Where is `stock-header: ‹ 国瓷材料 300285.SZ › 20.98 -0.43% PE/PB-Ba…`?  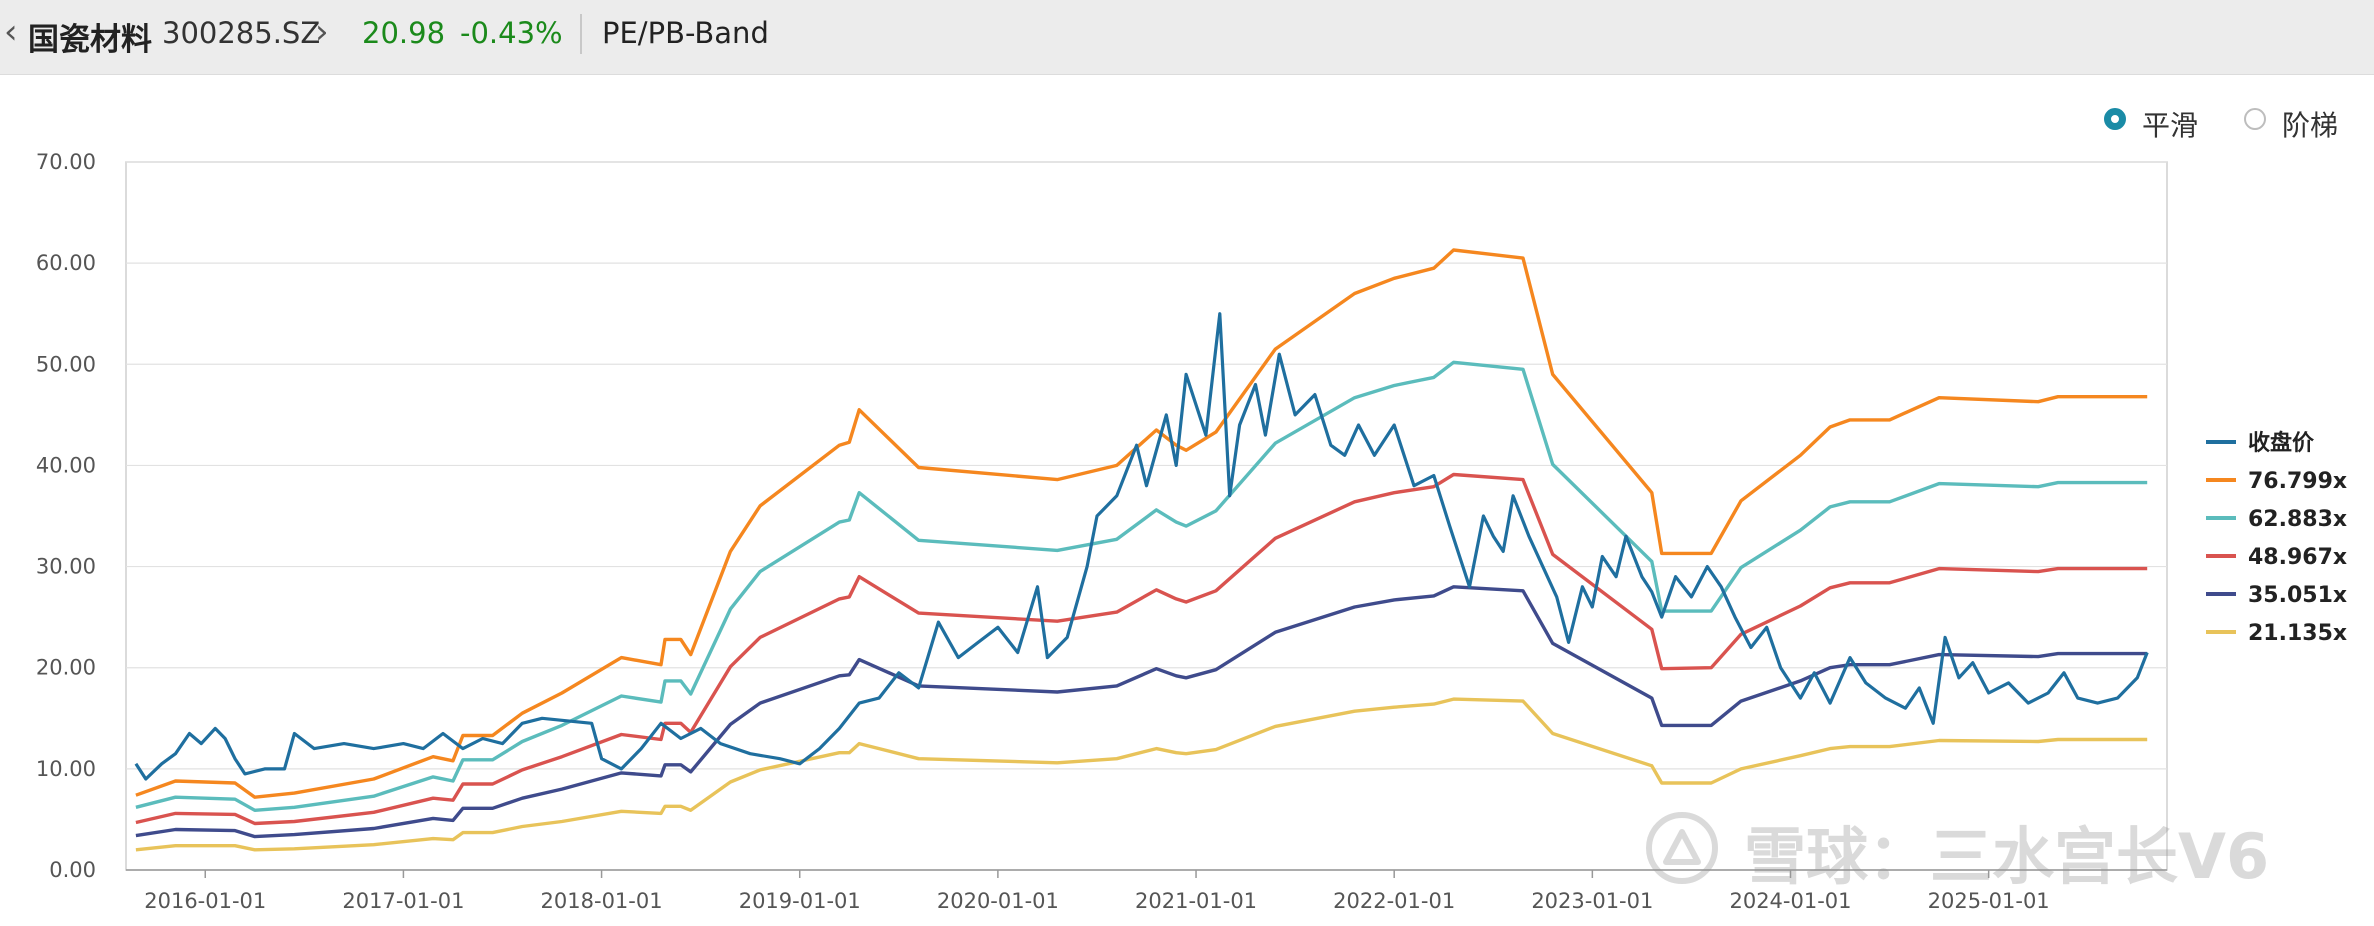
stock-header: ‹ 国瓷材料 300285.SZ › 20.98 -0.43% PE/PB-Ba… is located at coordinates (1187, 37).